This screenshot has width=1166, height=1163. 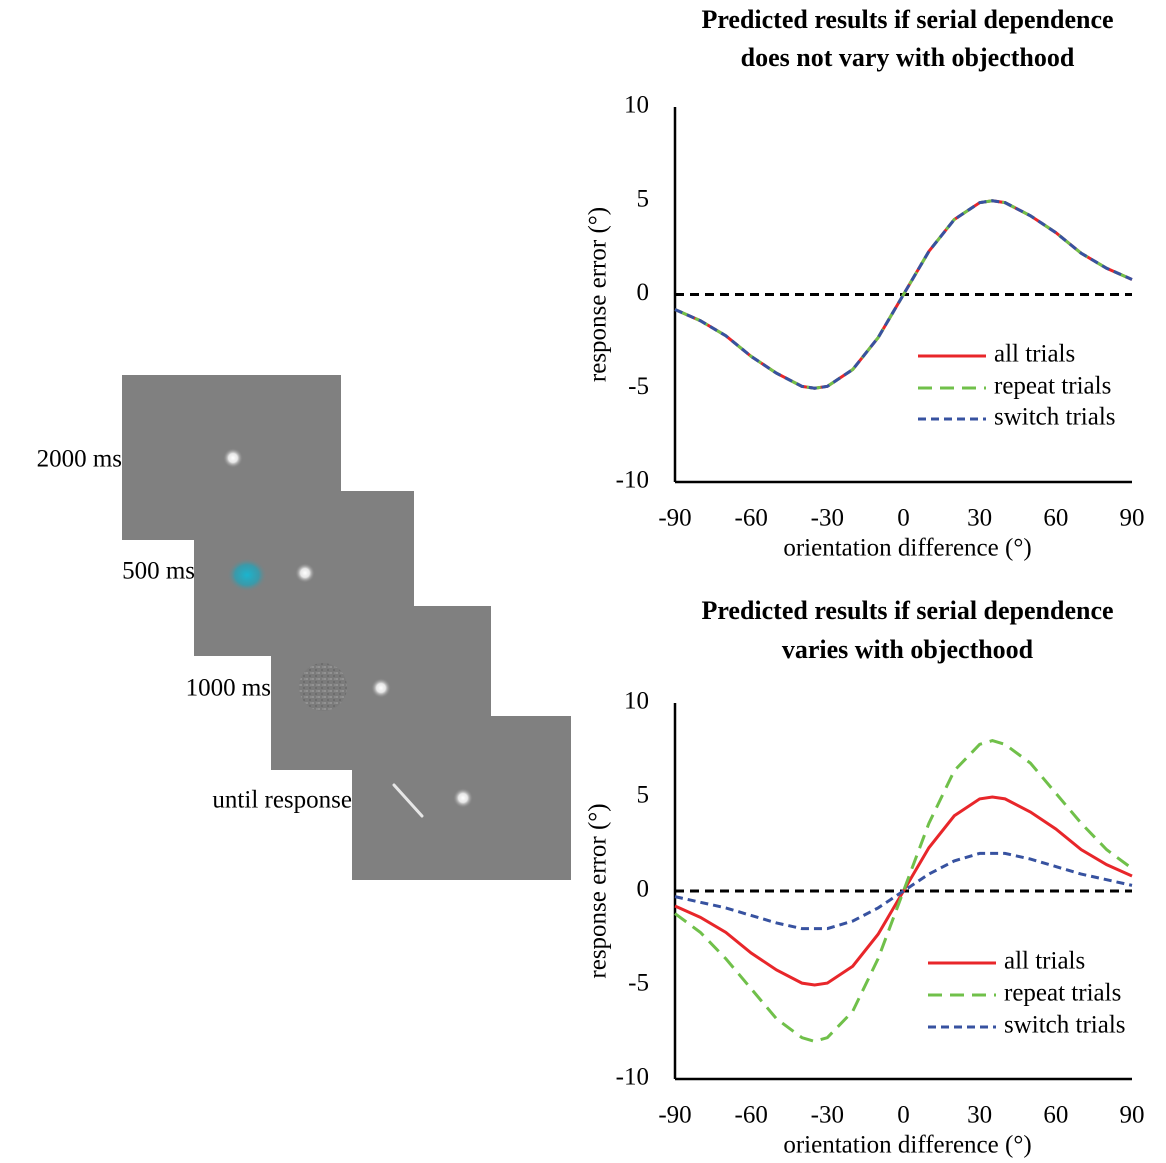 I want to click on chart-title: does not vary with objecthood, so click(x=908, y=57).